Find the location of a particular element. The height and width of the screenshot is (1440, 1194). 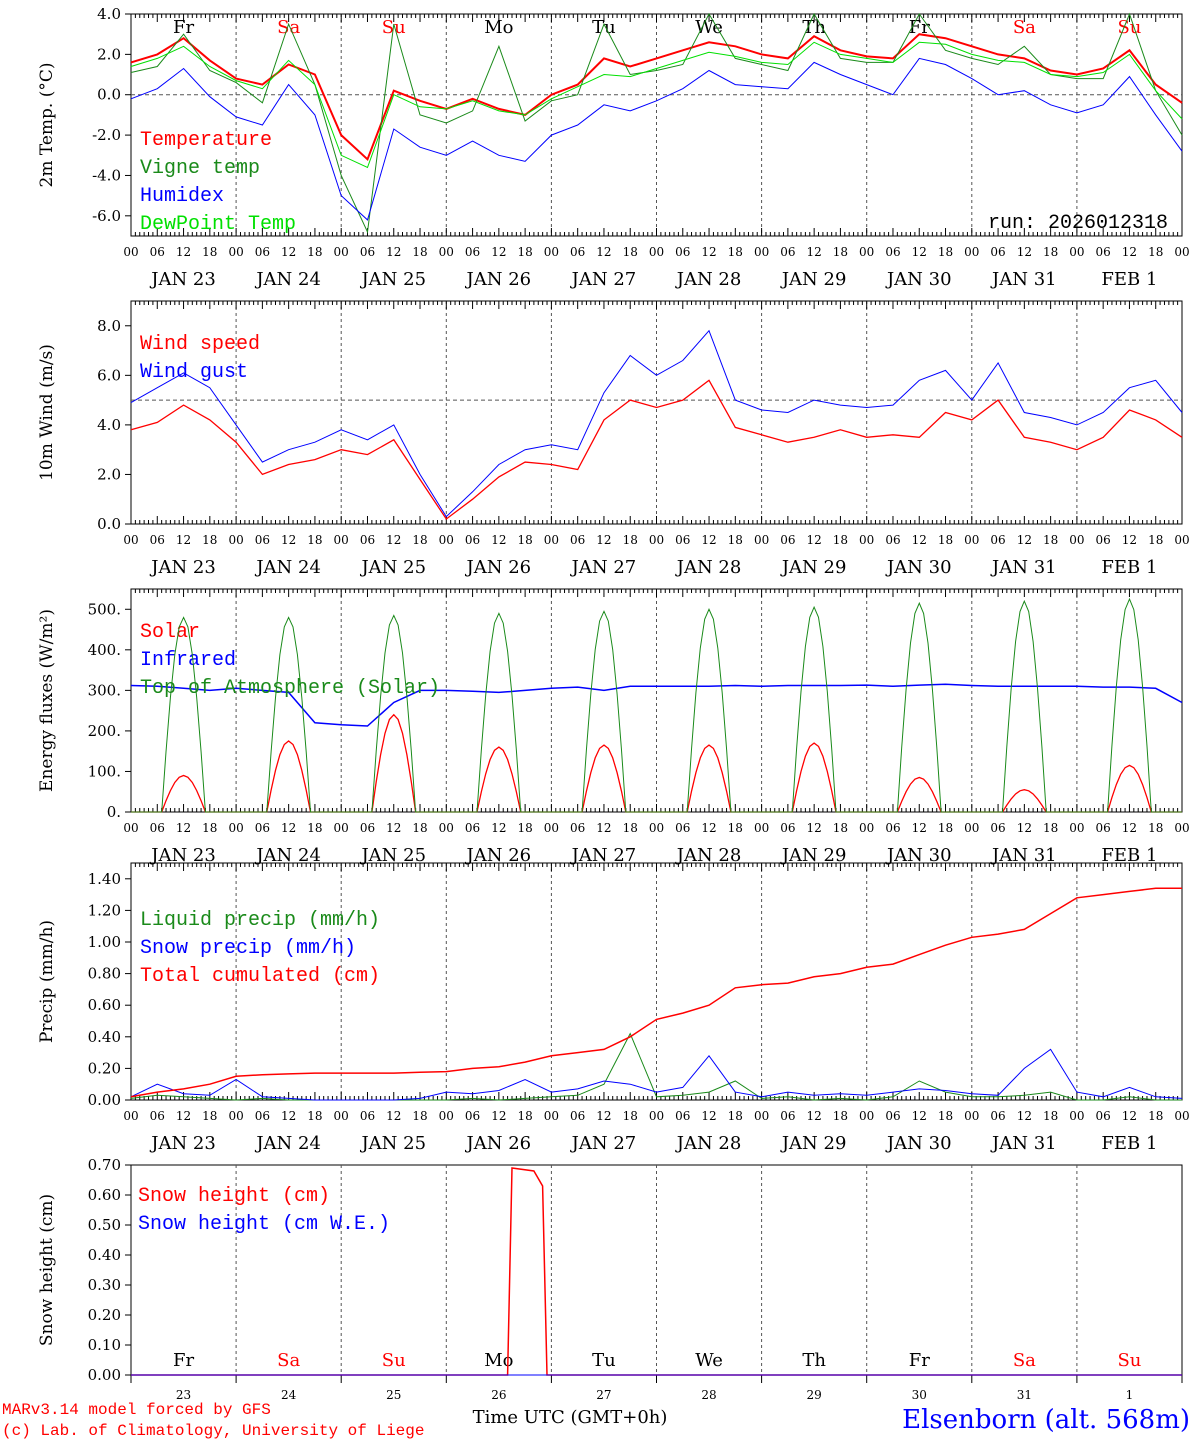

legend-entry: Liquid precip (mm/h) is located at coordinates (260, 920).